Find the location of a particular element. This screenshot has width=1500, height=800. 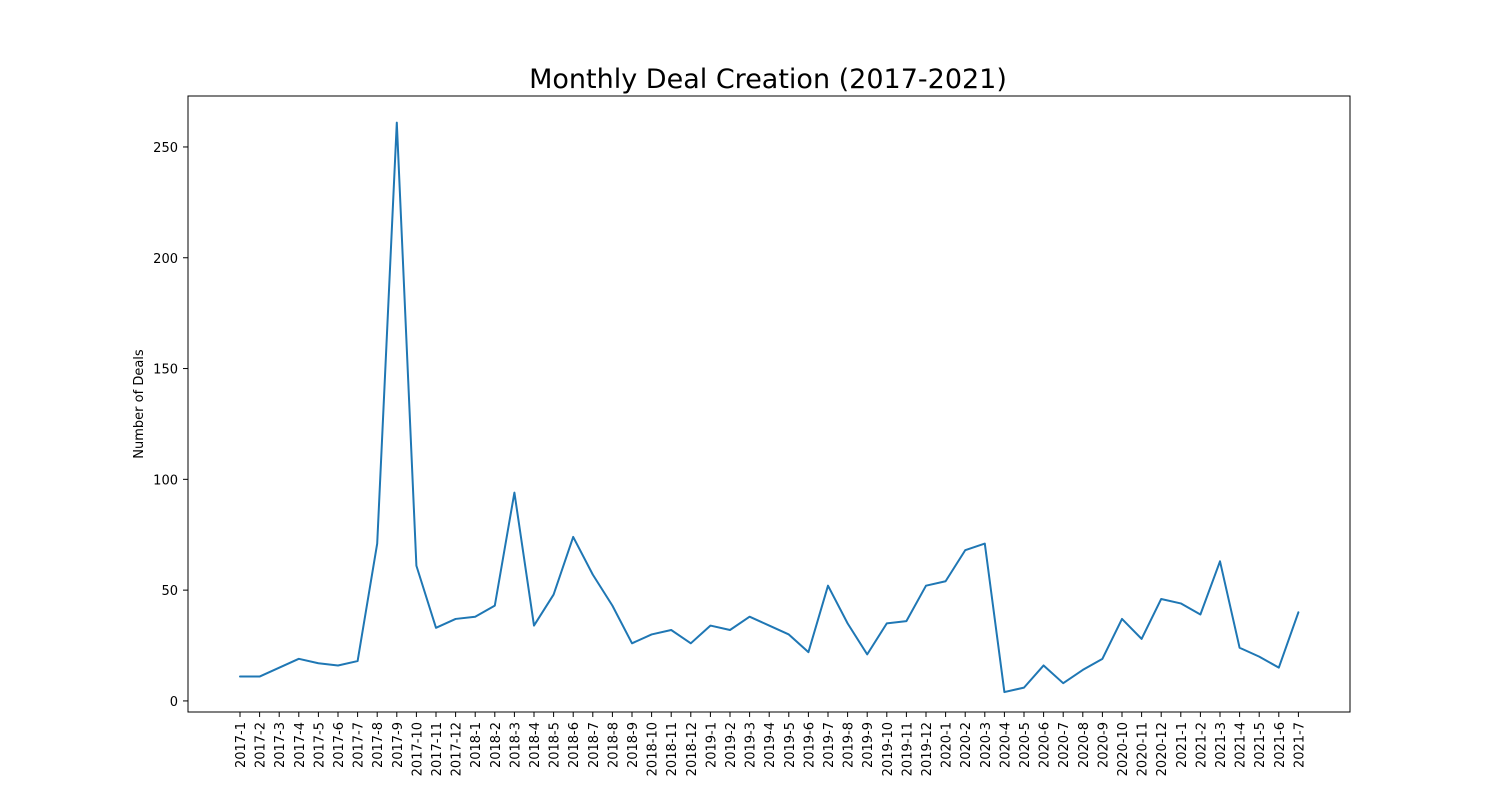

x-tick-label: 2018-5 is located at coordinates (555, 745).